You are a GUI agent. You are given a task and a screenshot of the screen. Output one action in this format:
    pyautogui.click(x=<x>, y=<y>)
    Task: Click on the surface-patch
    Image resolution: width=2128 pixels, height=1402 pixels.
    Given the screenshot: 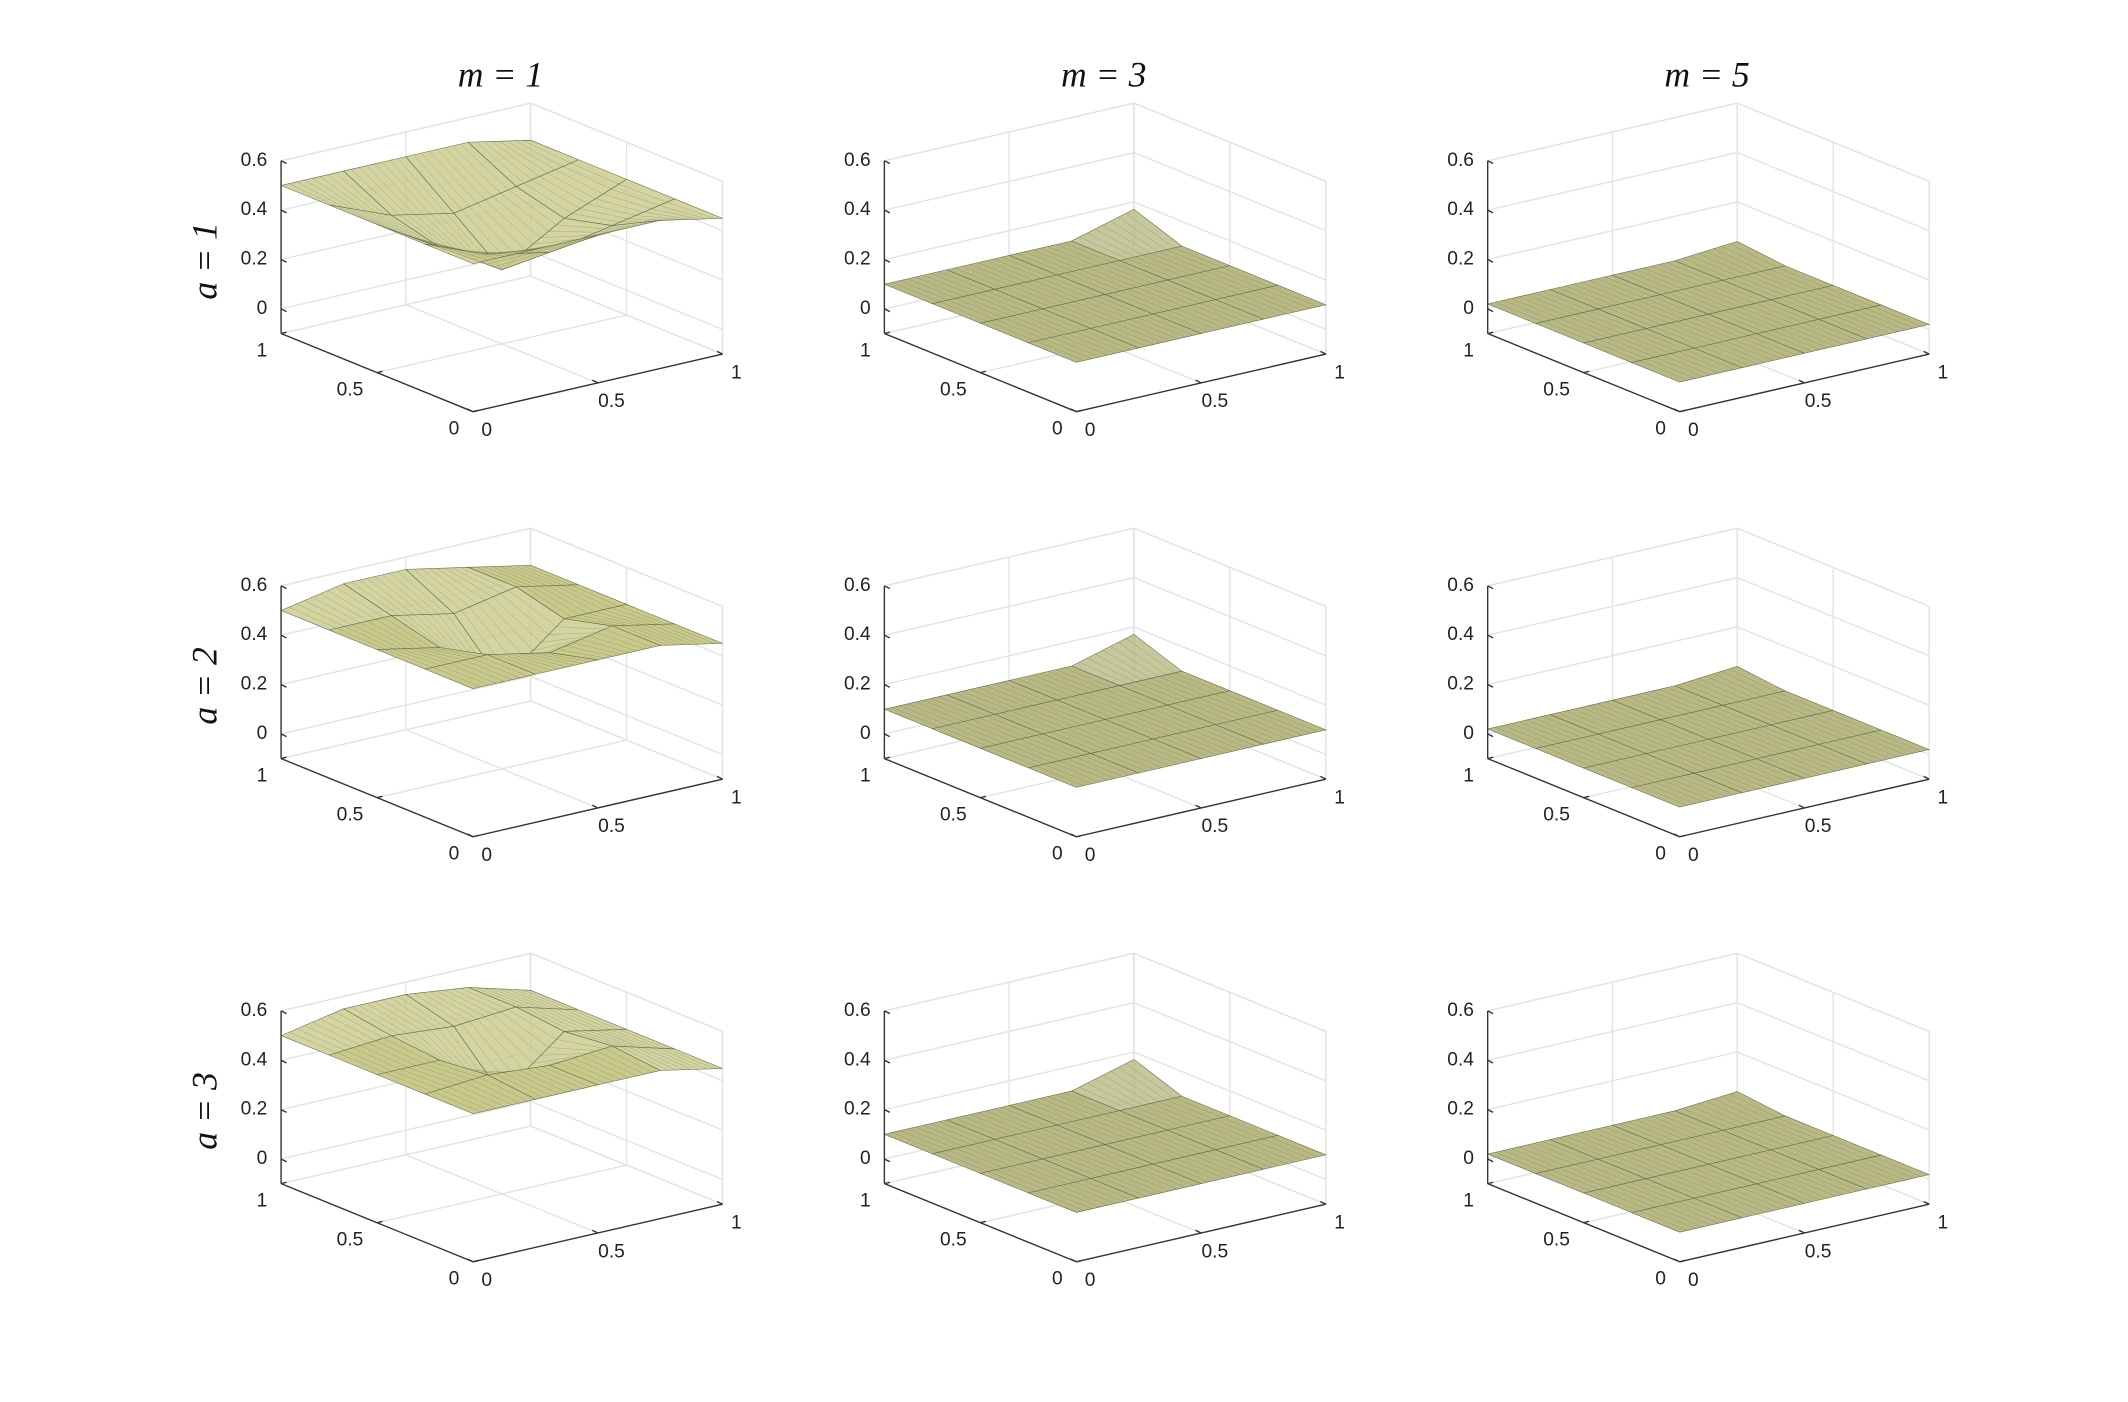 What is the action you would take?
    pyautogui.click(x=480, y=1094)
    